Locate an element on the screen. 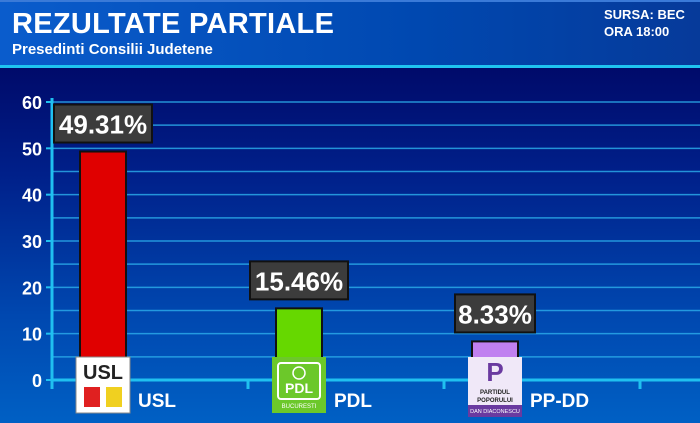  y-tick-label: 20 is located at coordinates (32, 288).